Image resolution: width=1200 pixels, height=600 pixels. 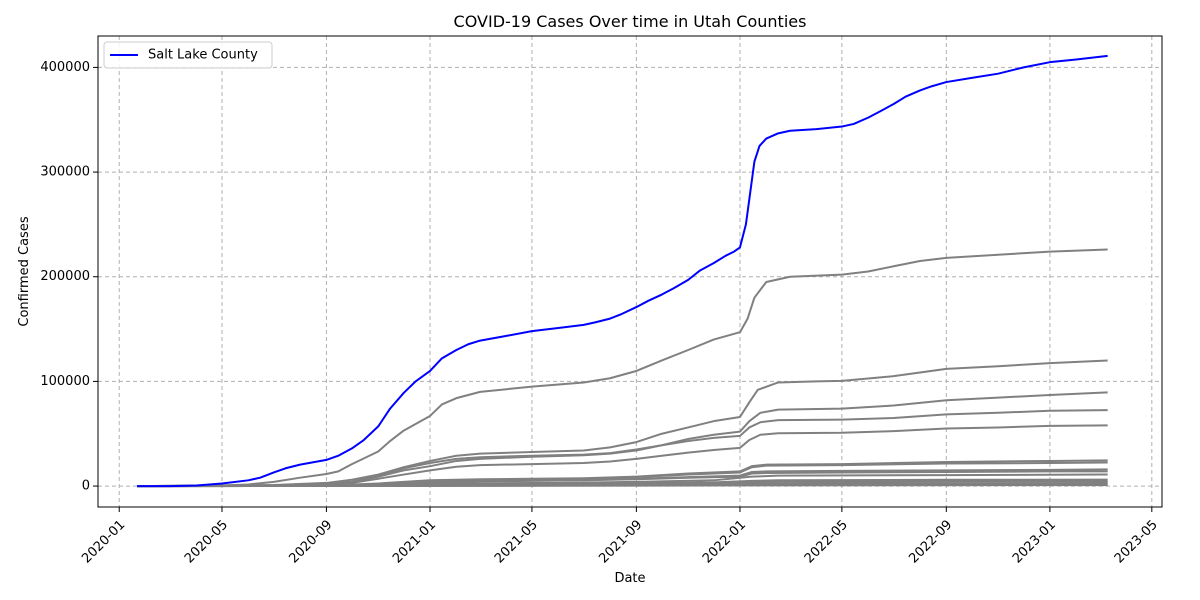 I want to click on x-tick-label: 2021-05, so click(x=516, y=541).